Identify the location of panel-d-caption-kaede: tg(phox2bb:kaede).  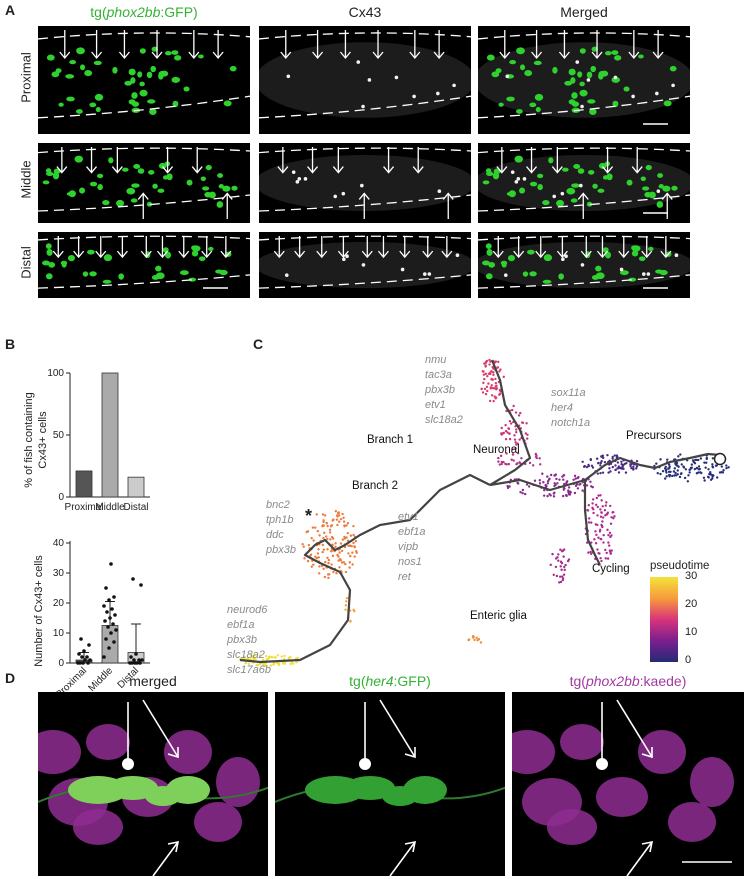
(628, 681).